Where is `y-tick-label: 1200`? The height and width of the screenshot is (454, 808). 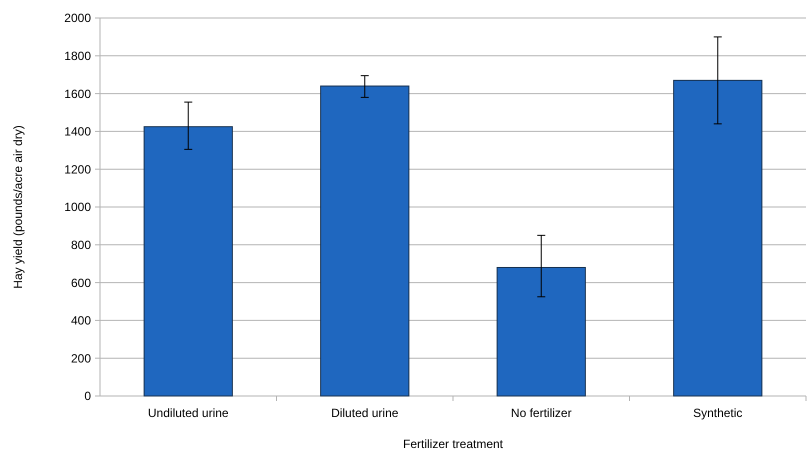
y-tick-label: 1200 is located at coordinates (78, 169).